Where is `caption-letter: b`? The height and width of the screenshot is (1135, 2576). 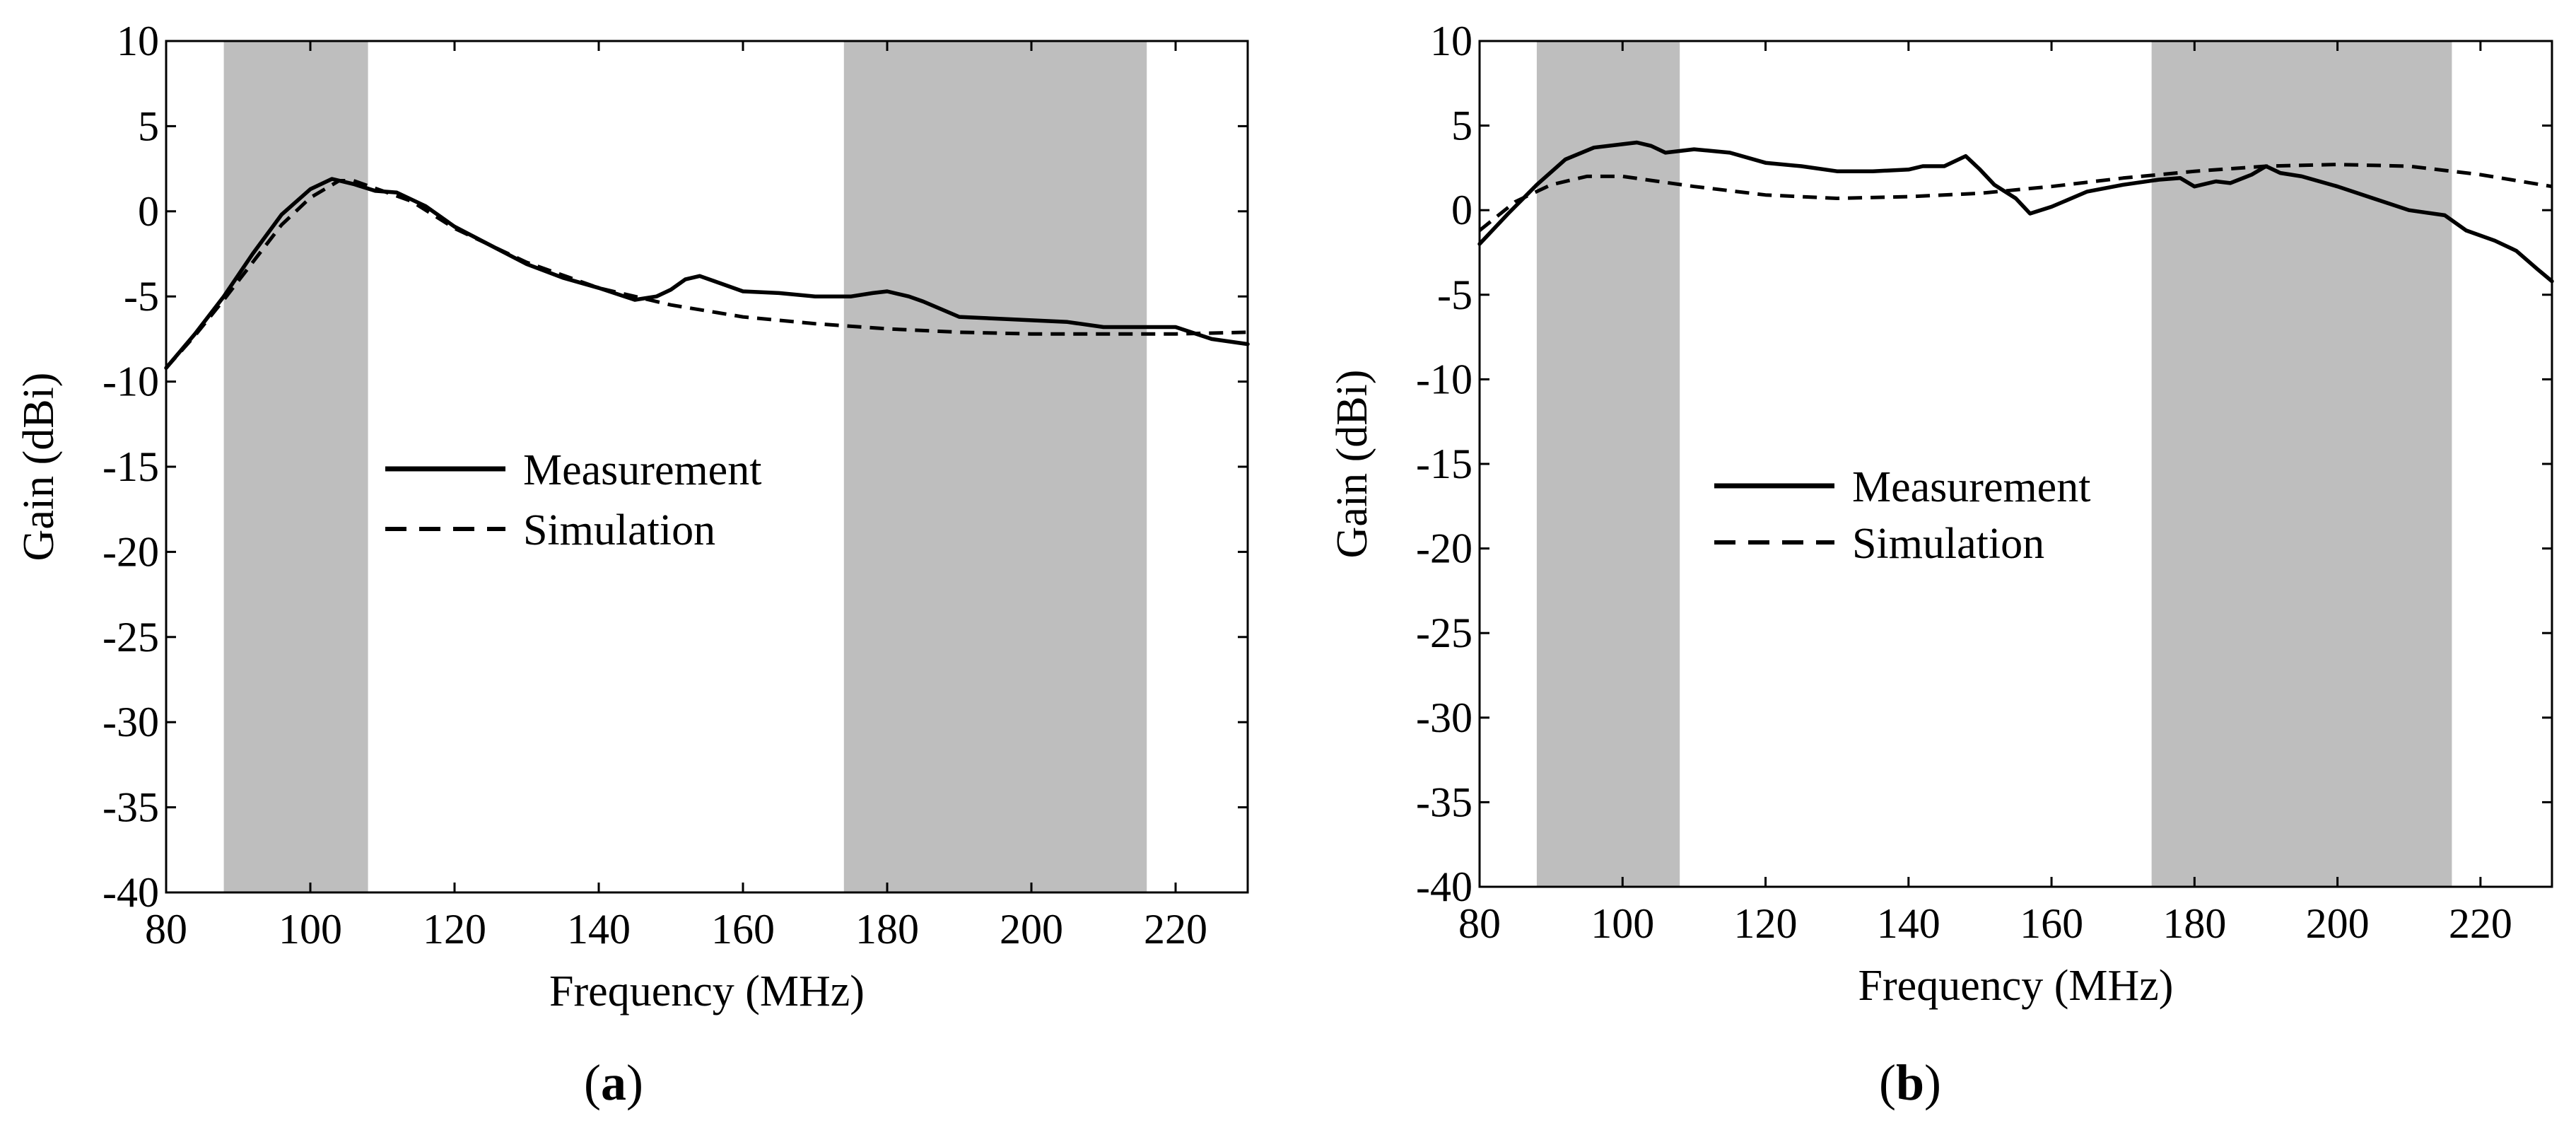 caption-letter: b is located at coordinates (1910, 1082).